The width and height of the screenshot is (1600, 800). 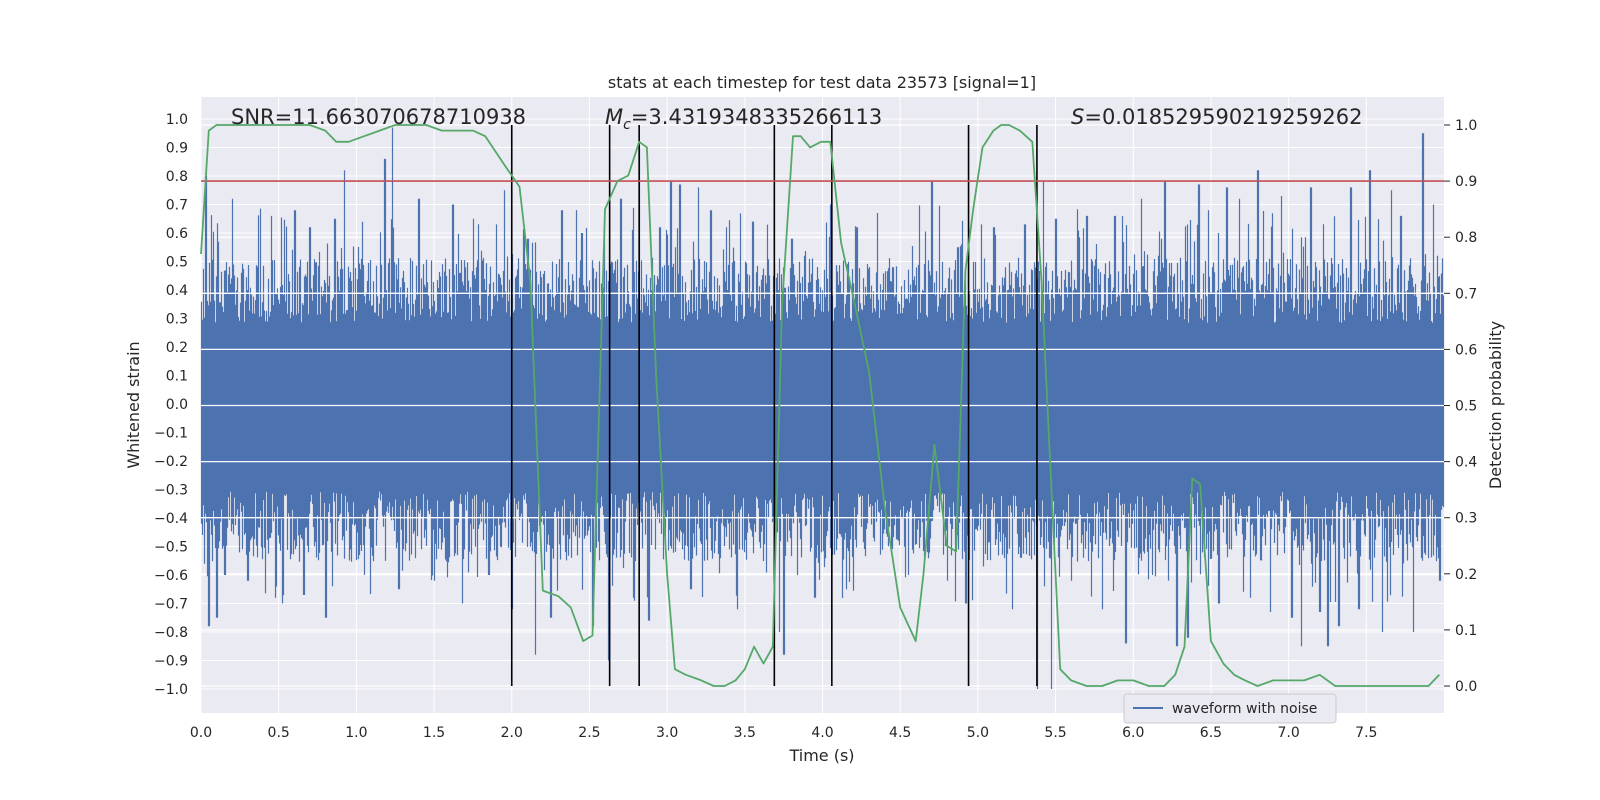 What do you see at coordinates (1466, 294) in the screenshot?
I see `y2-tick-label: 0.7` at bounding box center [1466, 294].